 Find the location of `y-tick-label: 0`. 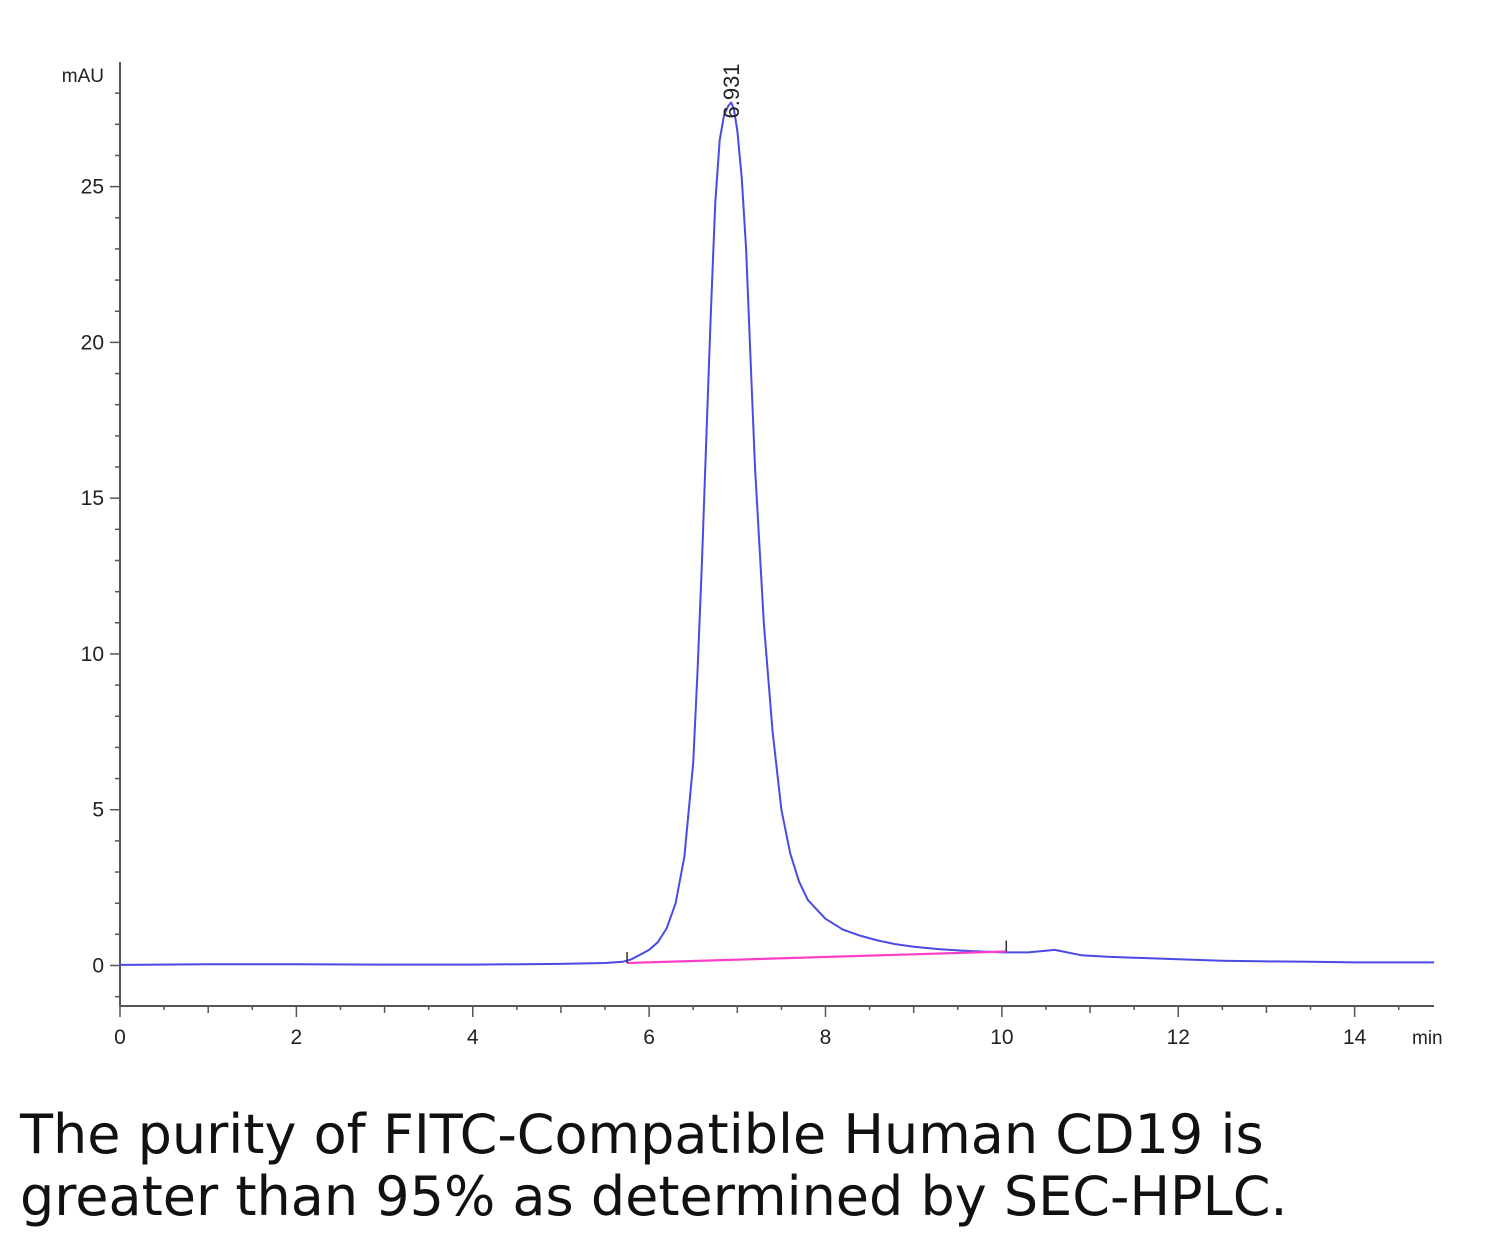

y-tick-label: 0 is located at coordinates (98, 965).